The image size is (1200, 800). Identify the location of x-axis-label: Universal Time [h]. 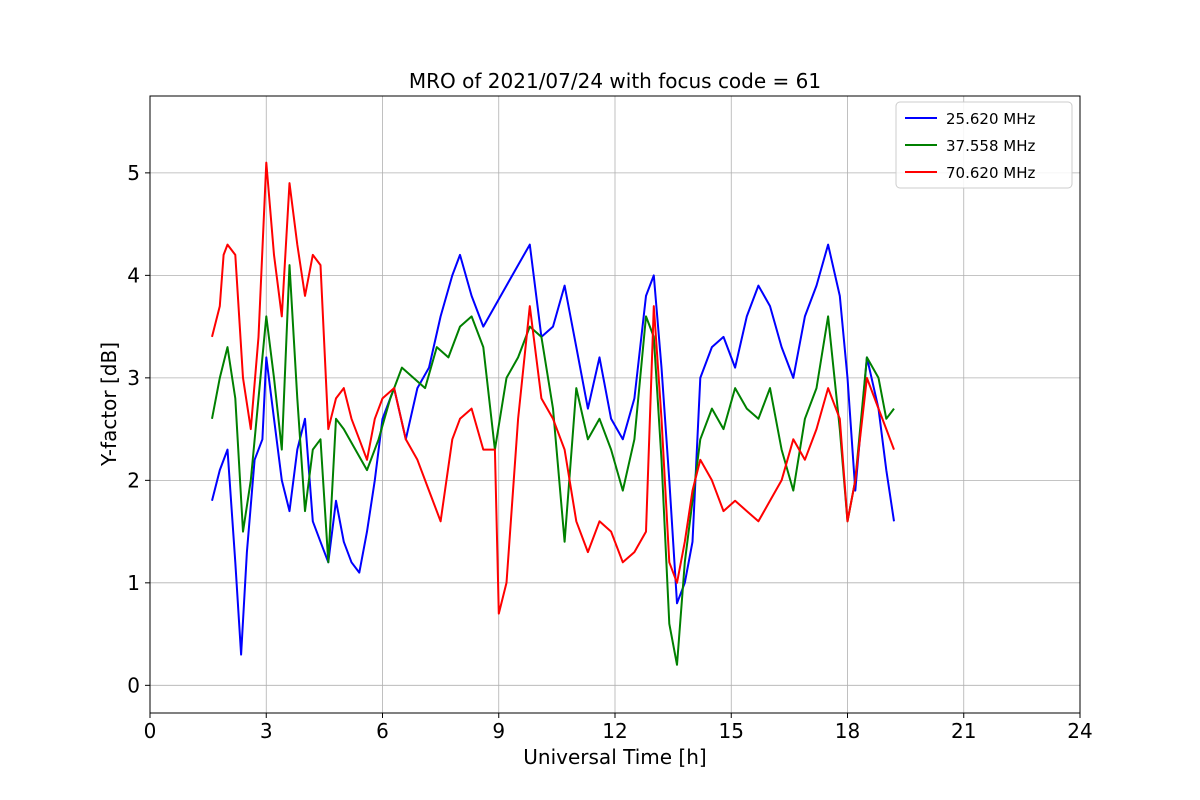
(614, 757).